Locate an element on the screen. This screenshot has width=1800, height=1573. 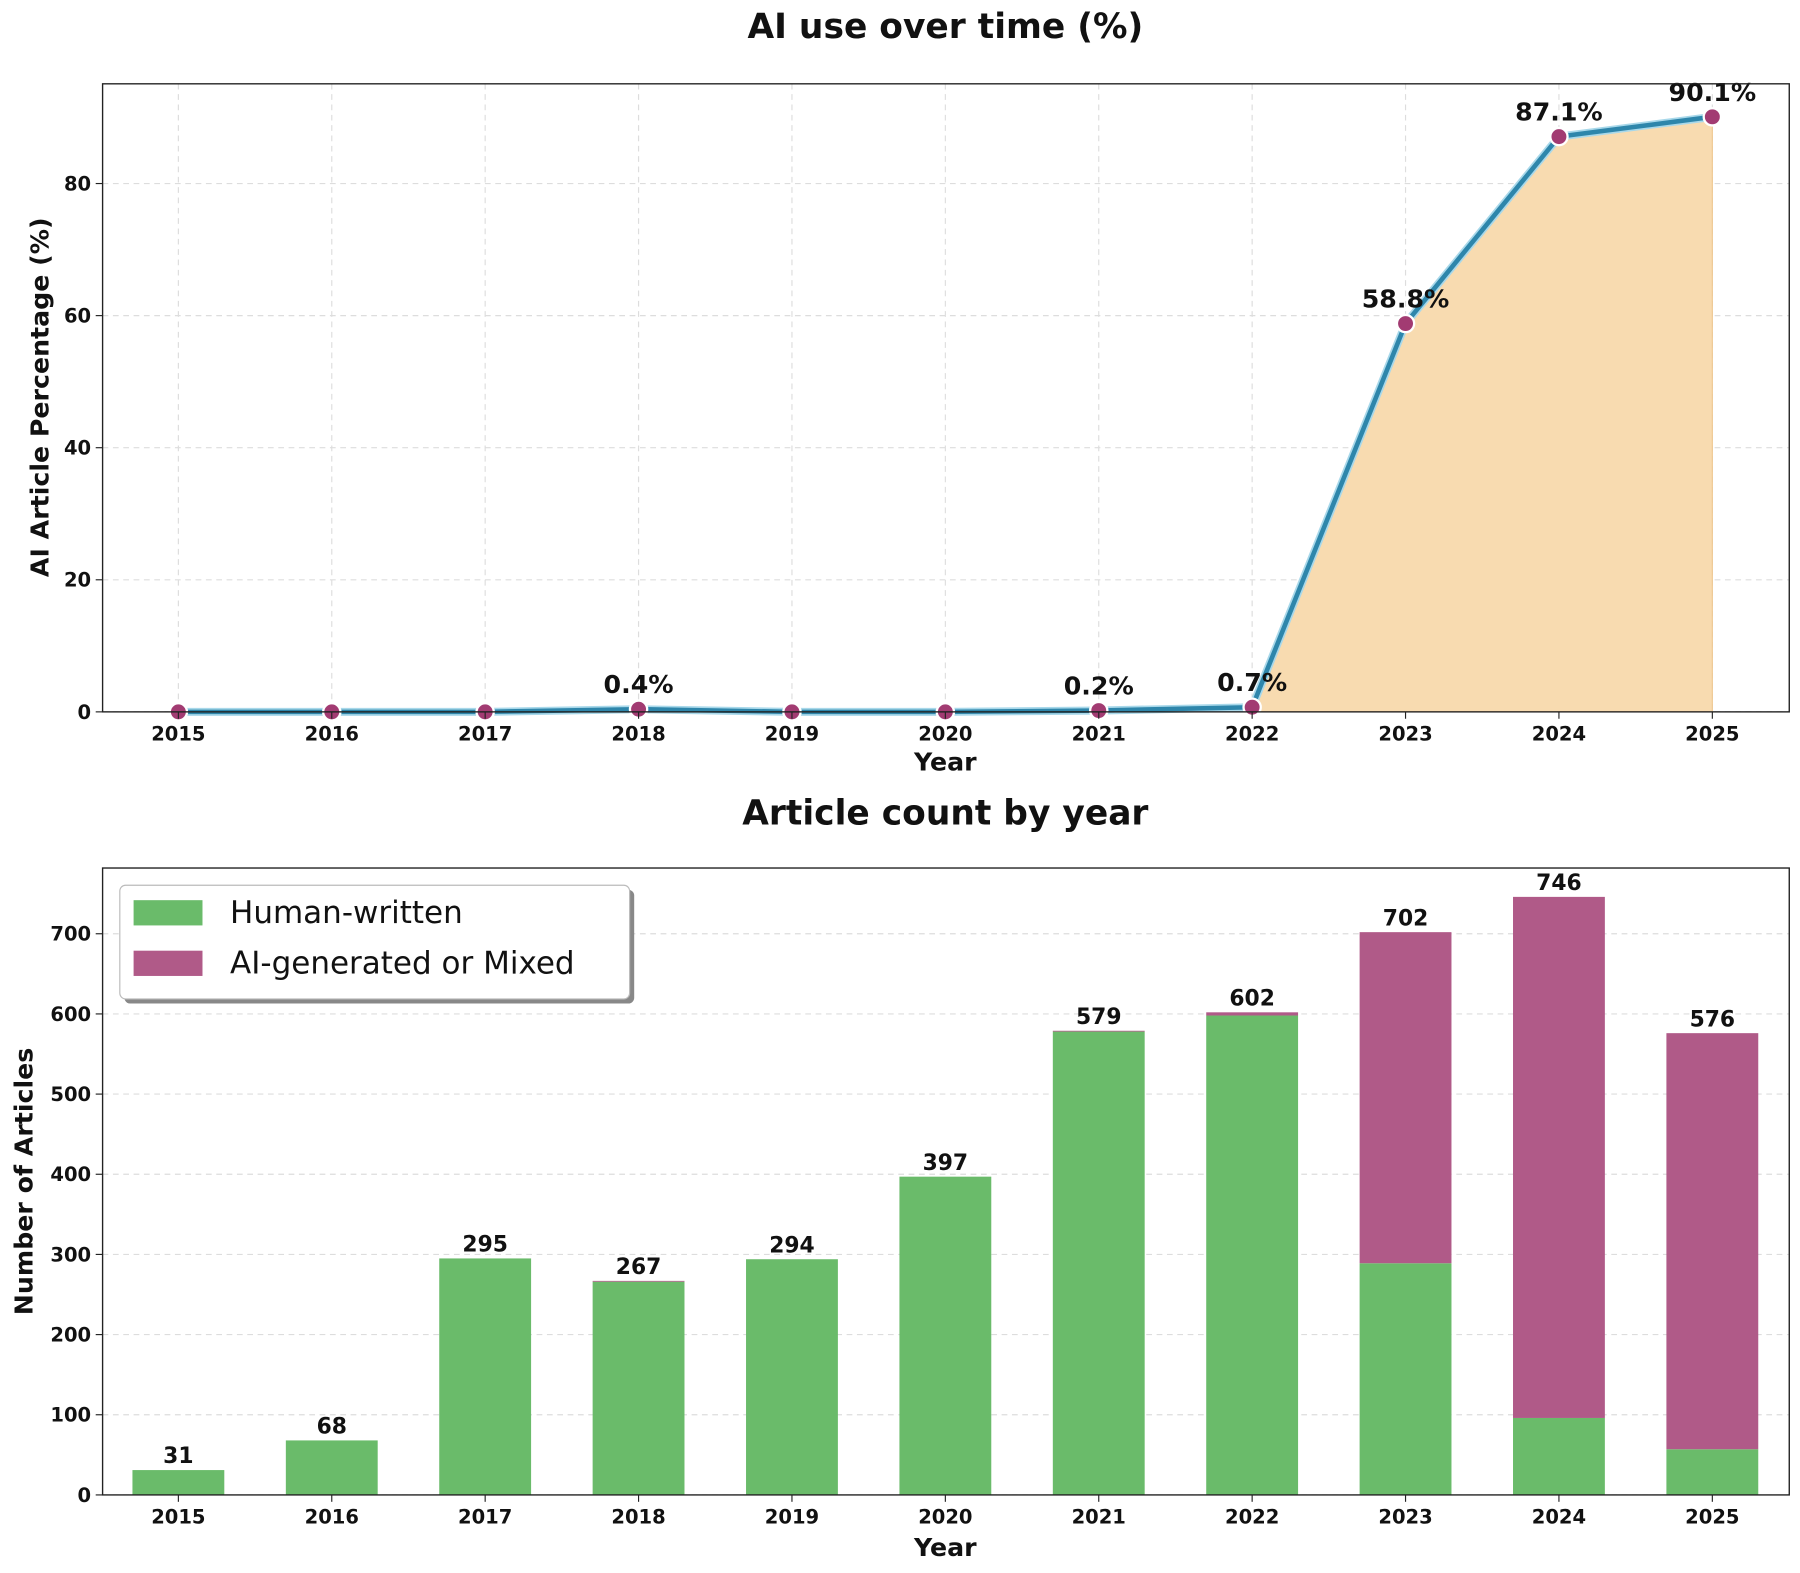
y-tick-label: 60 is located at coordinates (77, 316).